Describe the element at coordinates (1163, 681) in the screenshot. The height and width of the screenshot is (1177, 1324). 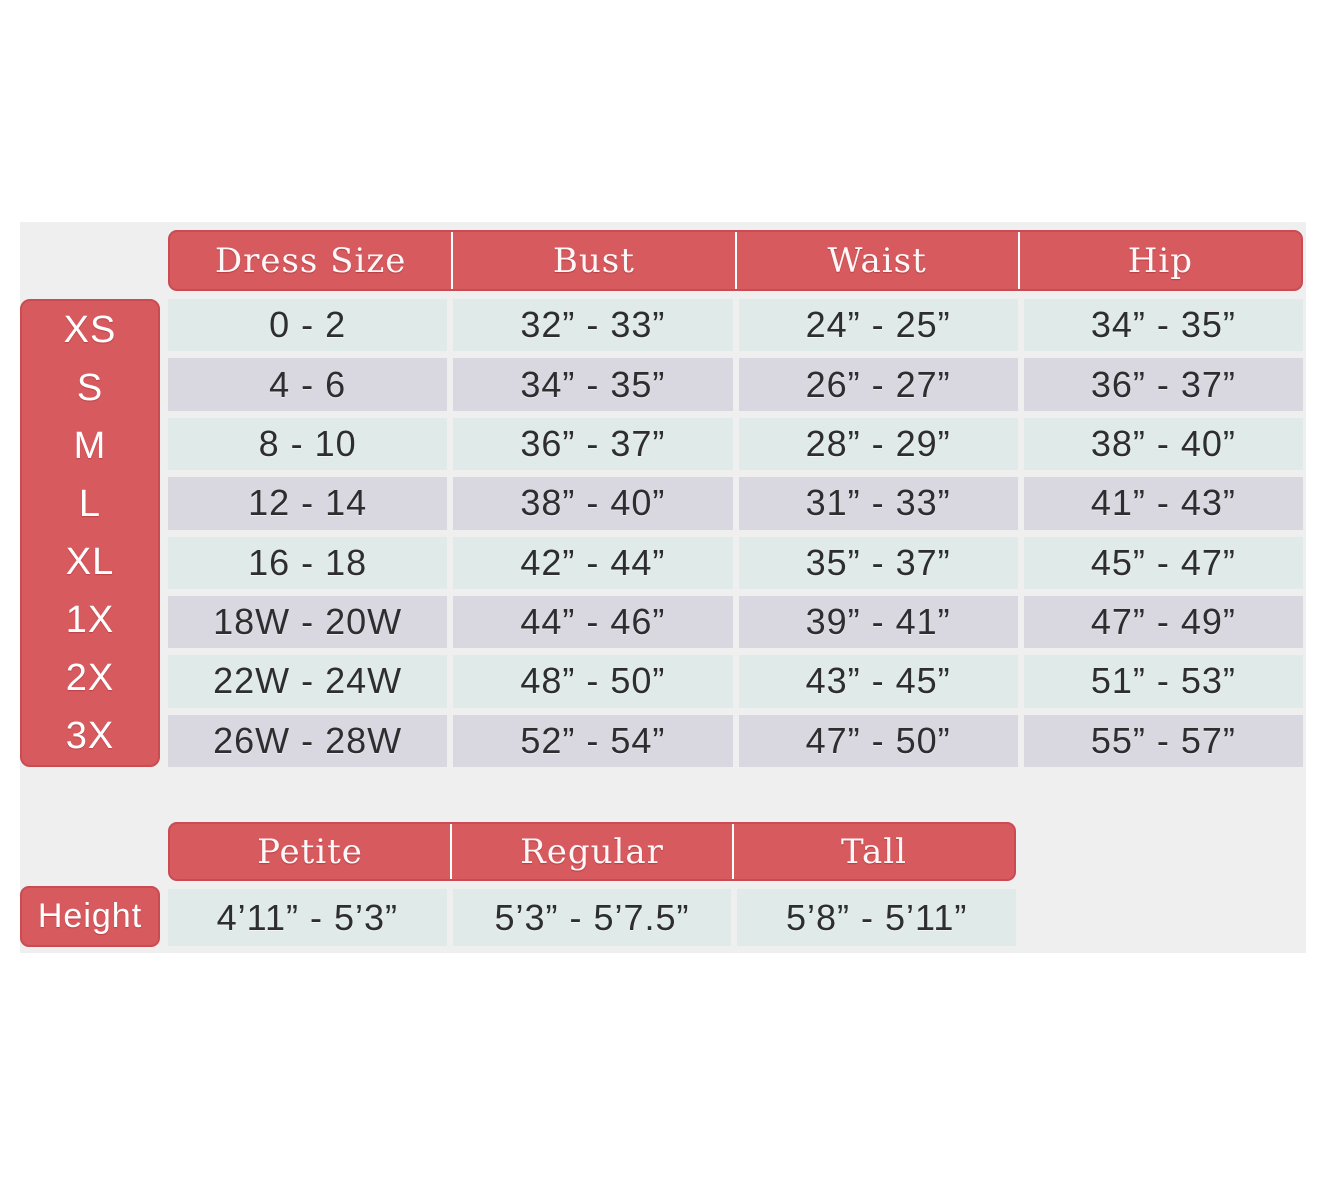
I see `size-cell: 51” - 53”` at that location.